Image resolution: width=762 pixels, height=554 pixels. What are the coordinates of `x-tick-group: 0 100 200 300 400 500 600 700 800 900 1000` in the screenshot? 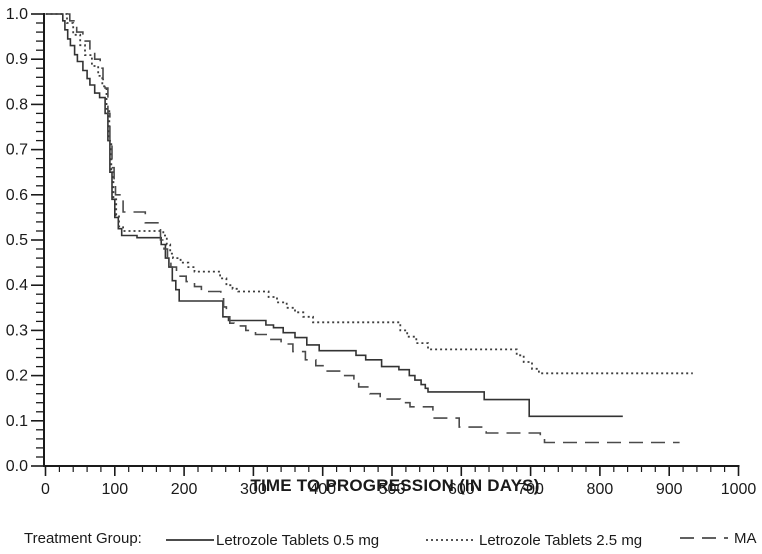 It's located at (398, 482).